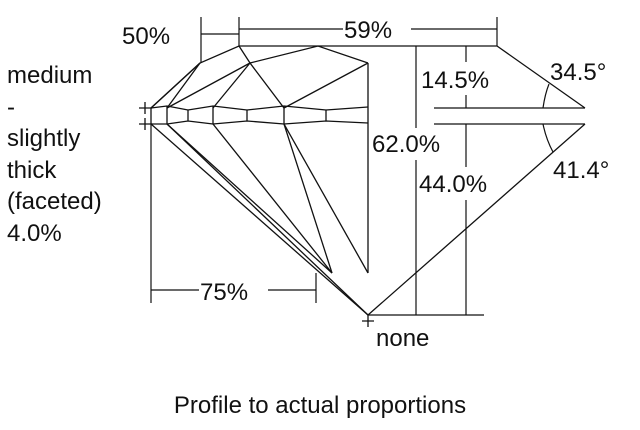 The width and height of the screenshot is (640, 430). What do you see at coordinates (11, 107) in the screenshot?
I see `girdle-label-line: -` at bounding box center [11, 107].